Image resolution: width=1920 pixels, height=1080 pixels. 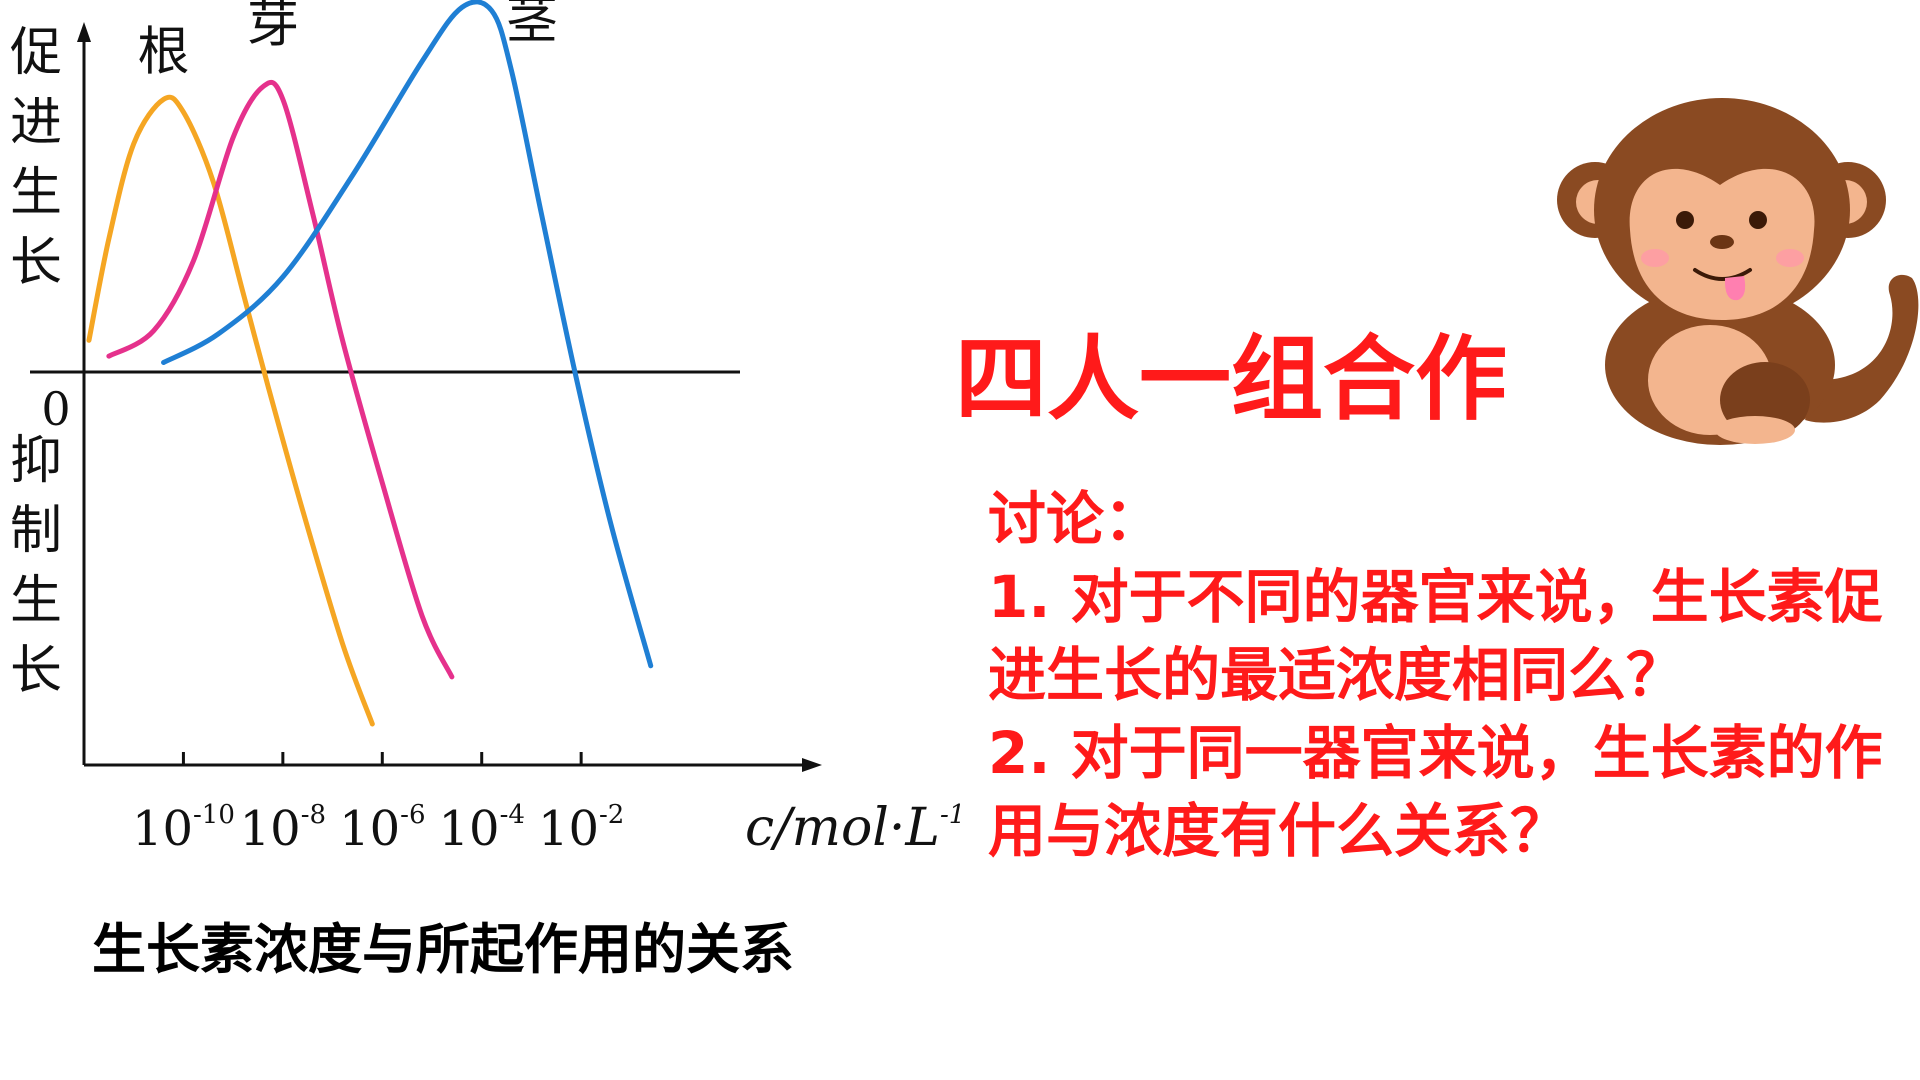 I want to click on series-label-2: 茎, so click(x=532, y=25).